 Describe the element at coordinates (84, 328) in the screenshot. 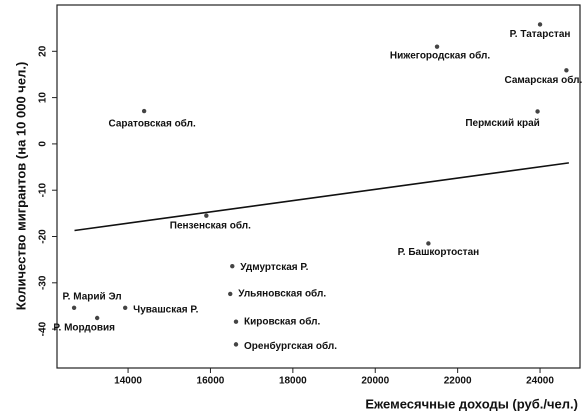

I see `point-label: Р. Мордовия` at that location.